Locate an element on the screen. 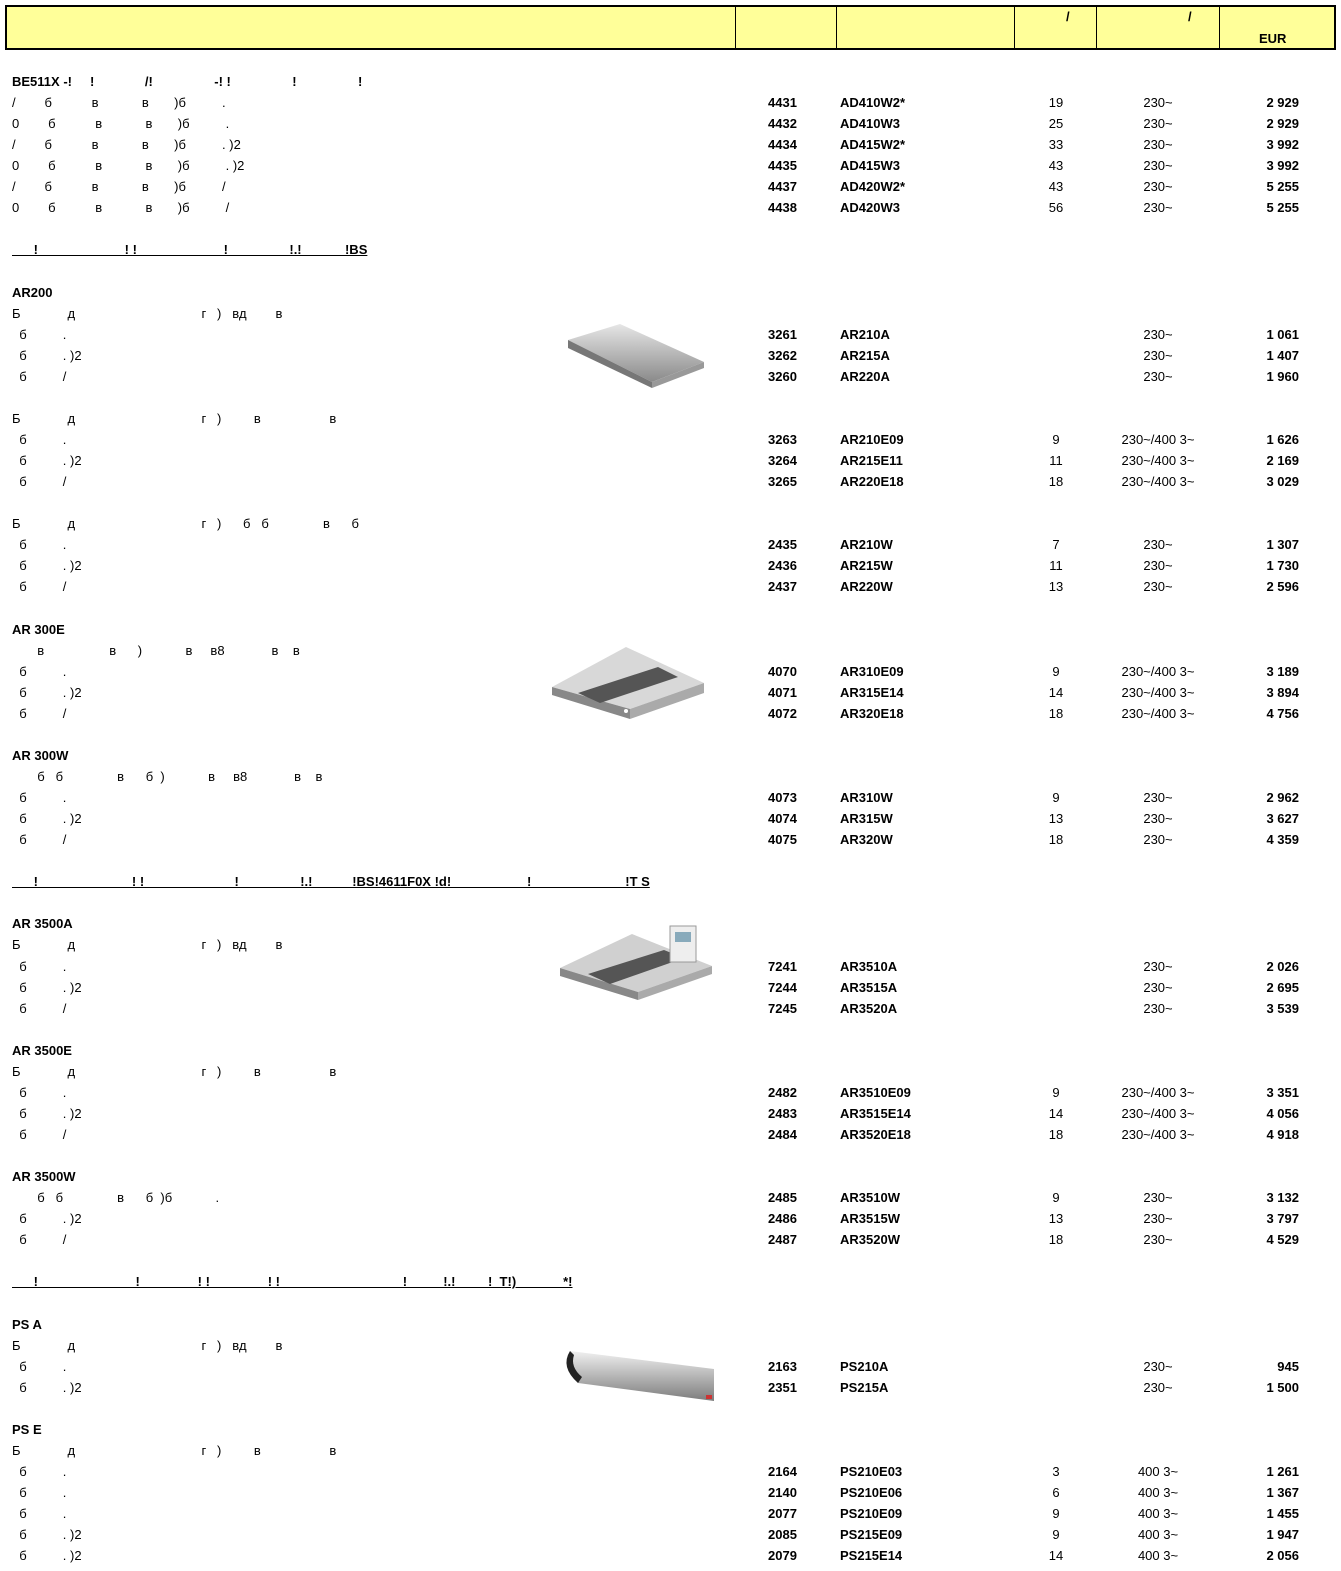 This screenshot has width=1341, height=1571. article-code: 7241 is located at coordinates (782, 966).